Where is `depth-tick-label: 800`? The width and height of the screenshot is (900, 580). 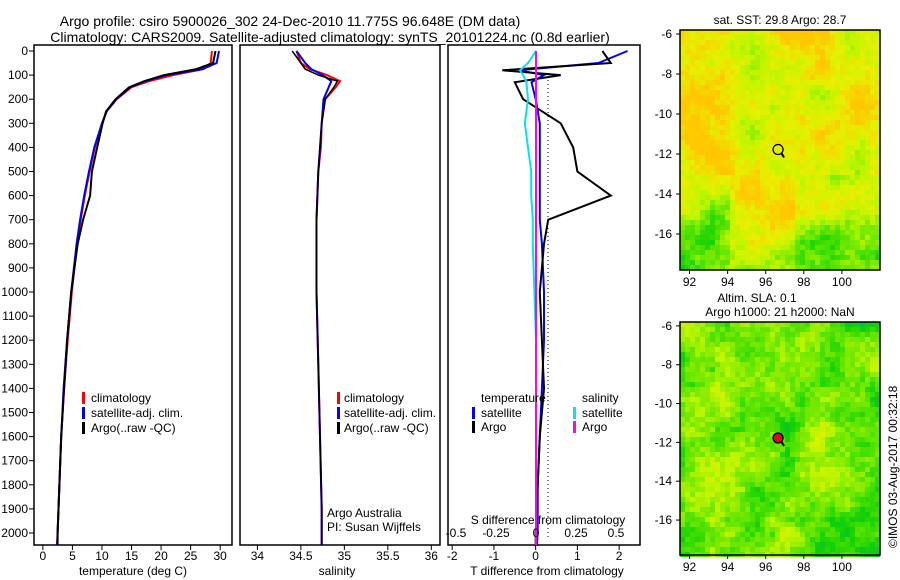 depth-tick-label: 800 is located at coordinates (18, 244).